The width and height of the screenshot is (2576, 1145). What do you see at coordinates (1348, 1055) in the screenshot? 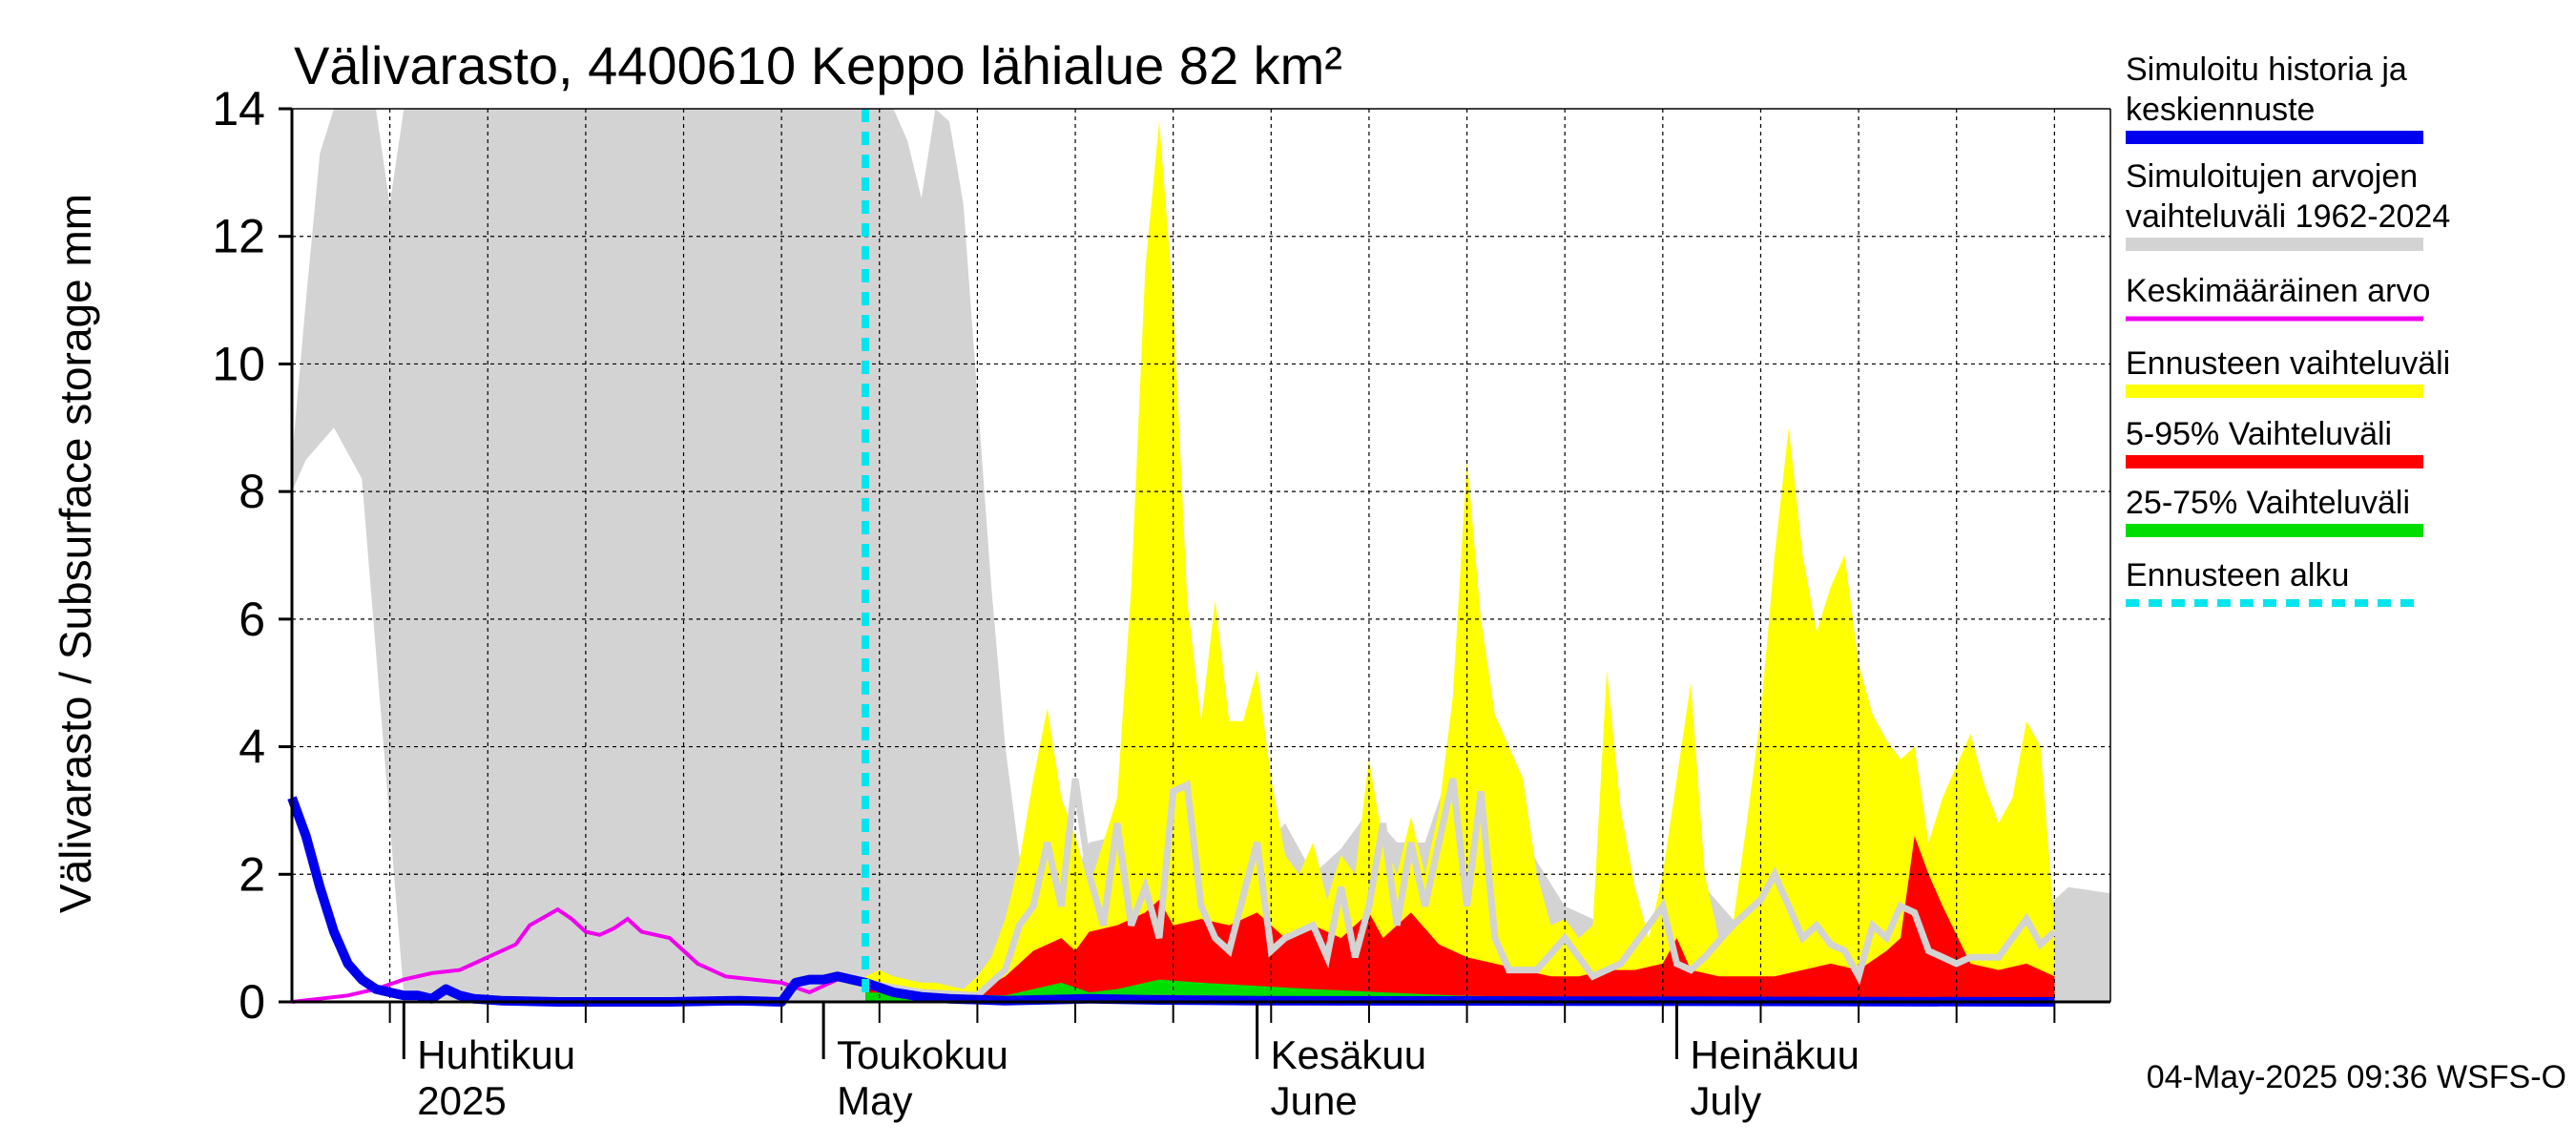
I see `x-month-label-fi: Kesäkuu` at bounding box center [1348, 1055].